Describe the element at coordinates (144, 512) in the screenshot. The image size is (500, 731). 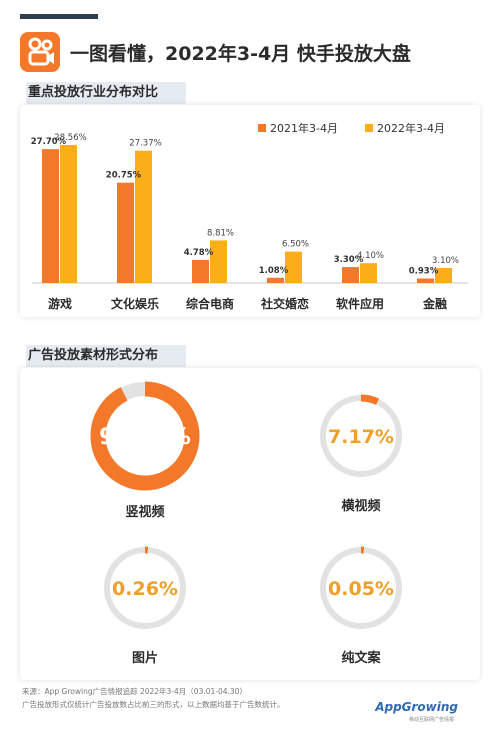
I see `ring-label-0: 竖视频` at that location.